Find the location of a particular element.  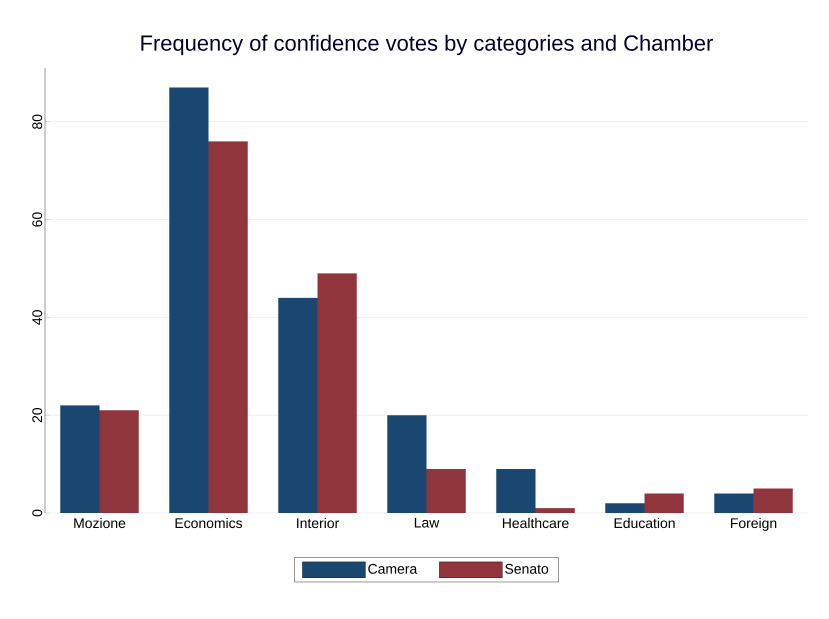

x-tick-label: Economics is located at coordinates (209, 523).